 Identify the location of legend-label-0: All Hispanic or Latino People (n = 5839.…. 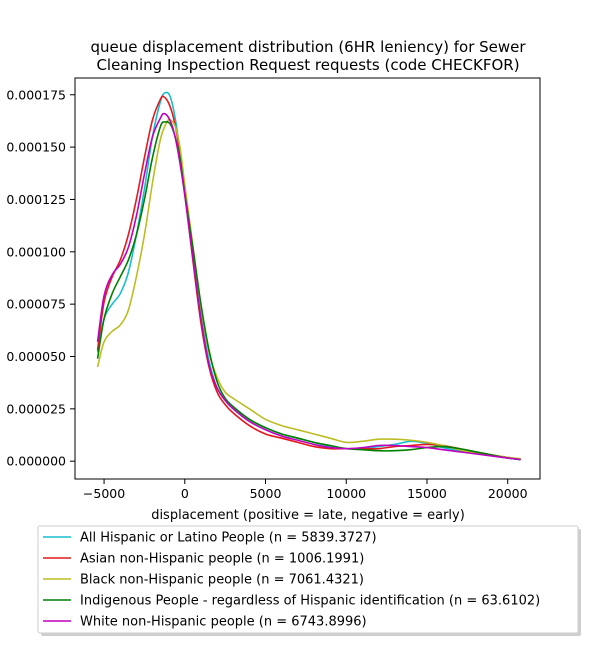
(228, 538).